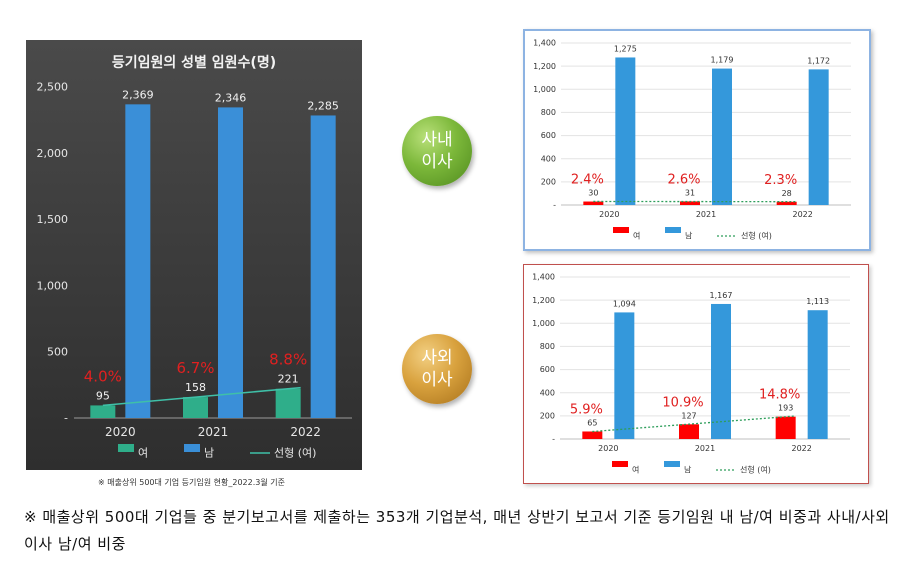 The width and height of the screenshot is (910, 563). I want to click on value-label-male: 1,179, so click(722, 60).